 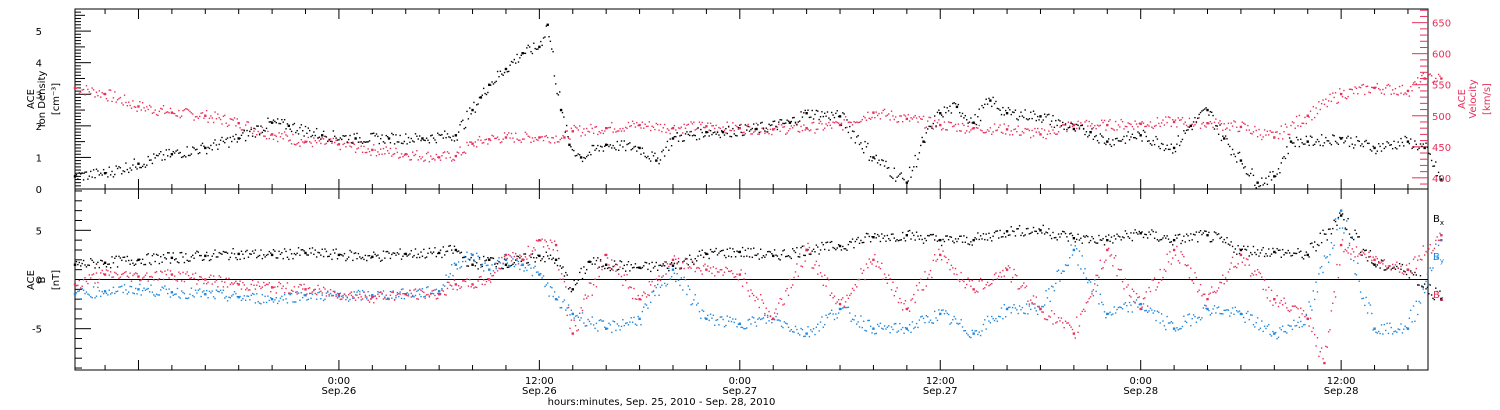 I want to click on by-data-point, so click(x=105, y=291).